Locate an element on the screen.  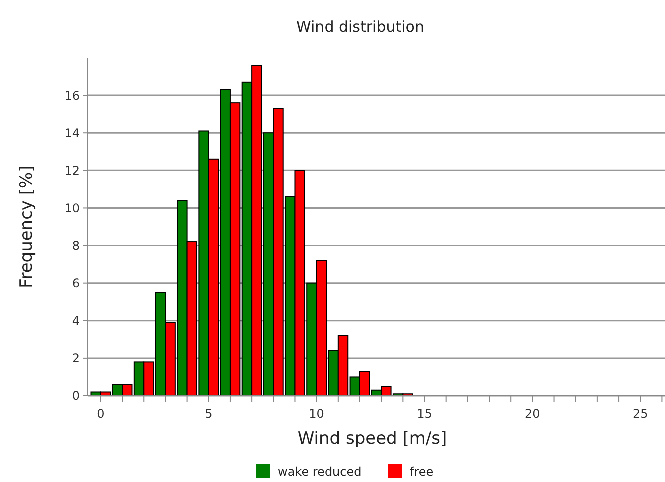
x-tick-label: 10 is located at coordinates (316, 414).